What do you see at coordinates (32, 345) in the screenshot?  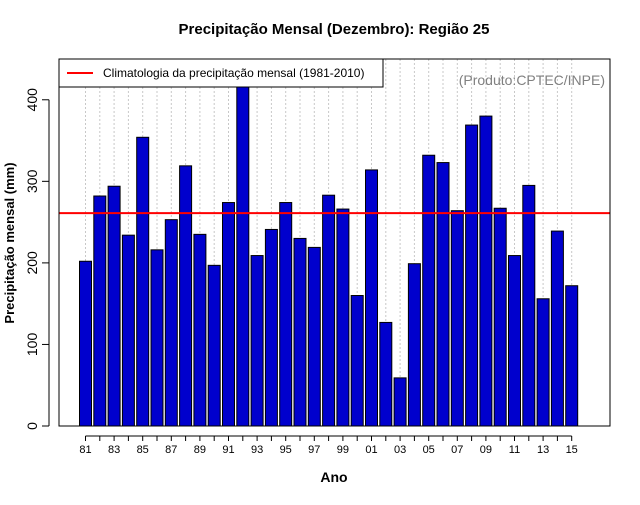 I see `y-tick-label: 100` at bounding box center [32, 345].